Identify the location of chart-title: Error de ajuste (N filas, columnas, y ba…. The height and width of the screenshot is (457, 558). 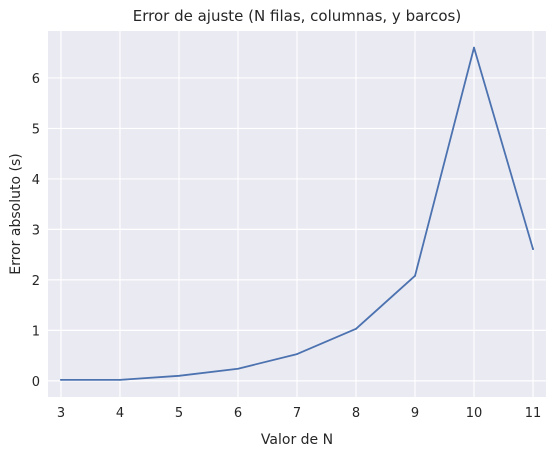
(297, 16).